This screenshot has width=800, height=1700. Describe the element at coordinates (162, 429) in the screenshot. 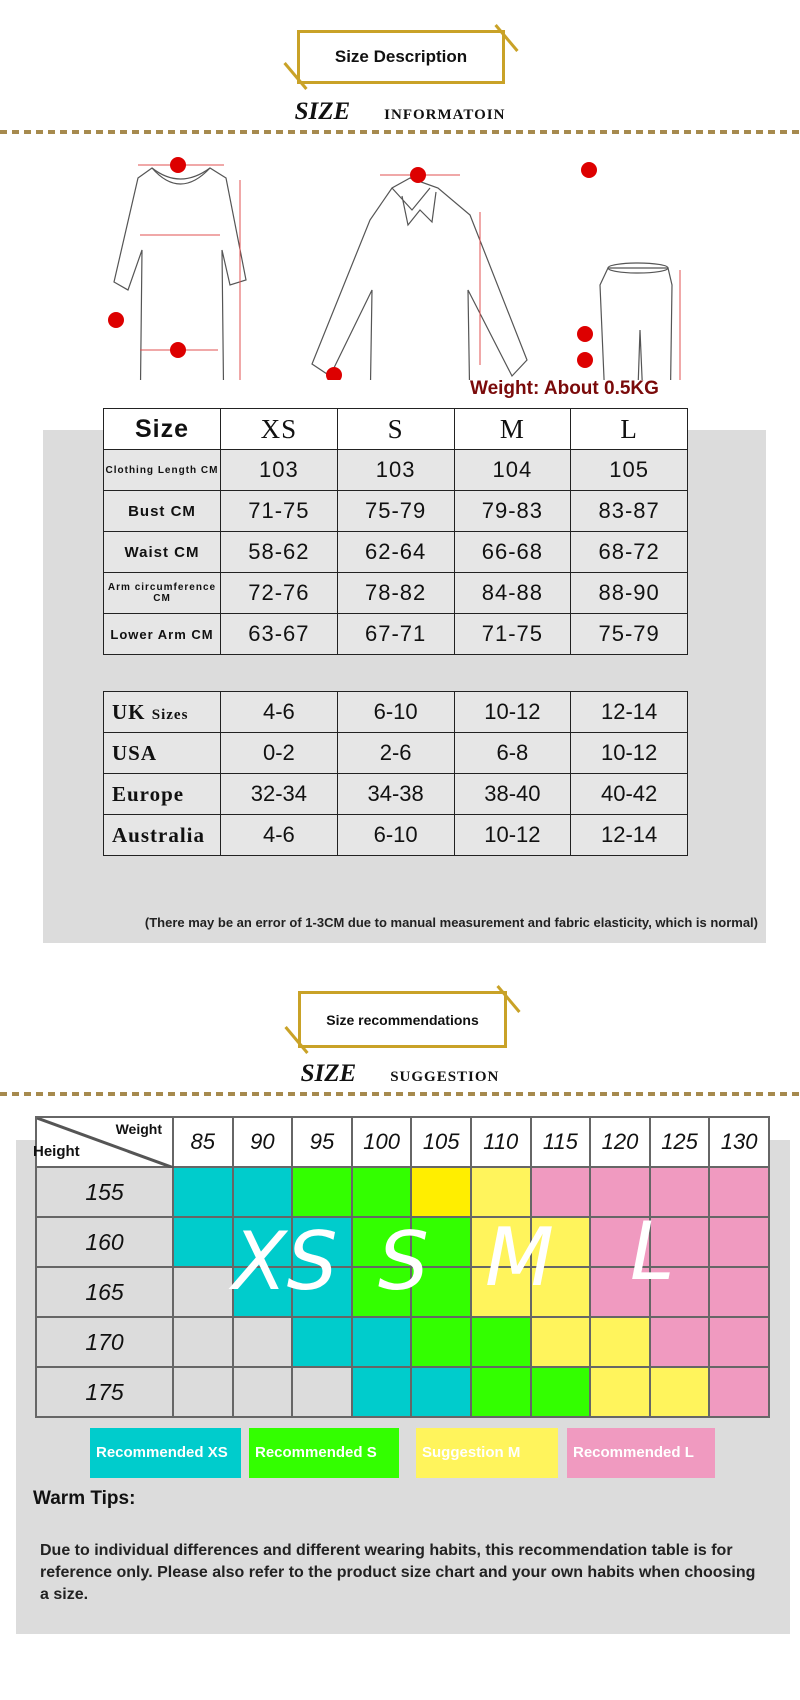

I see `header-size: Size` at that location.